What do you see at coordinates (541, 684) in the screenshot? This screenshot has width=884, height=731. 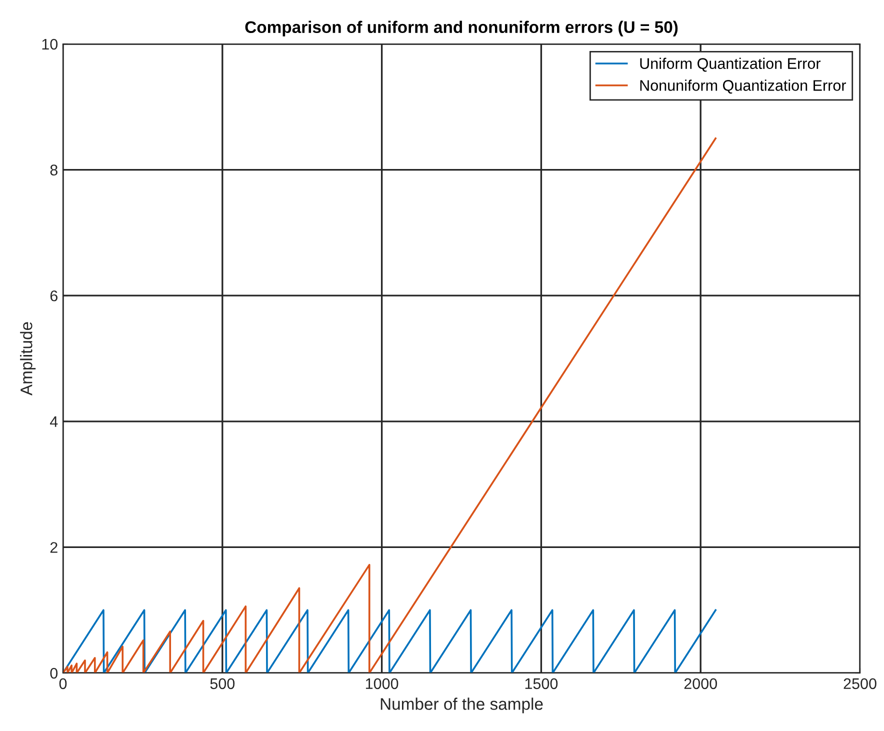 I see `x-tick-label: 1500` at bounding box center [541, 684].